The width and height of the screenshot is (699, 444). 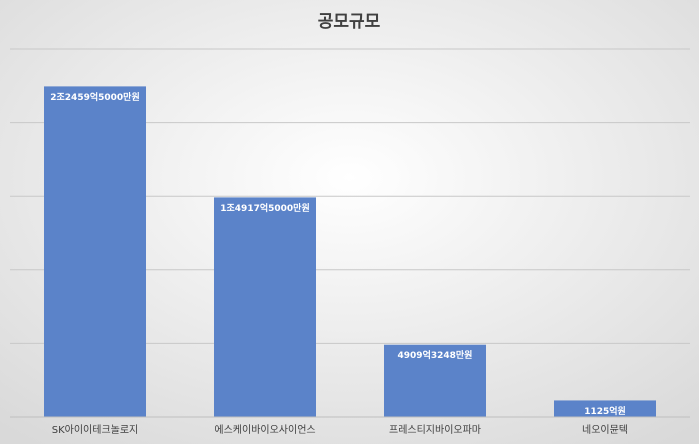 I want to click on value-label: 2조2459억5000만원, so click(x=94, y=97).